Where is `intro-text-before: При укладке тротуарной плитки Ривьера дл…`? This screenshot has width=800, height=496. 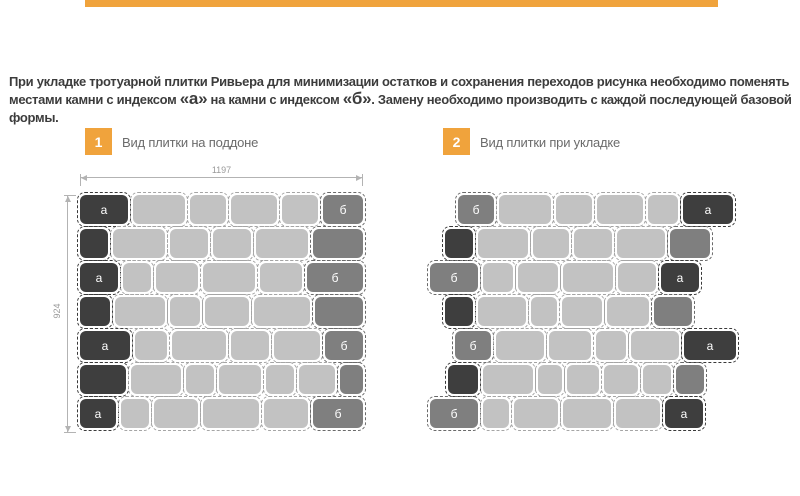 intro-text-before: При укладке тротуарной плитки Ривьера дл… is located at coordinates (399, 90).